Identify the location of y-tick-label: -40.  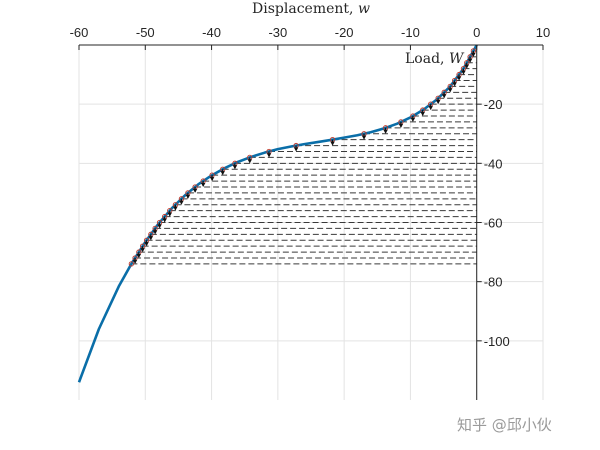
(493, 163).